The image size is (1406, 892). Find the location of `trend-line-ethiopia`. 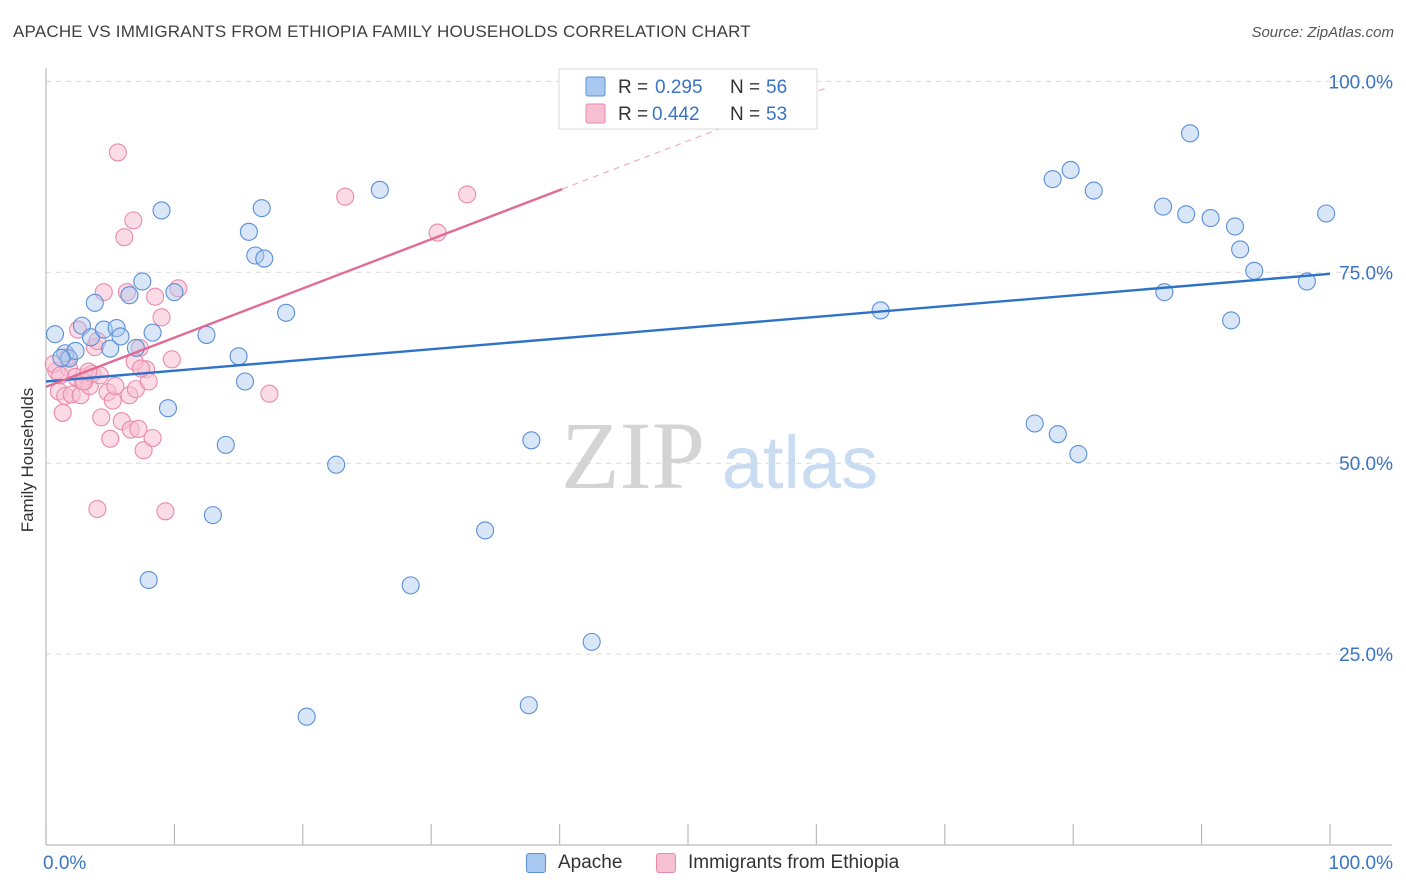

trend-line-ethiopia is located at coordinates (304, 287).